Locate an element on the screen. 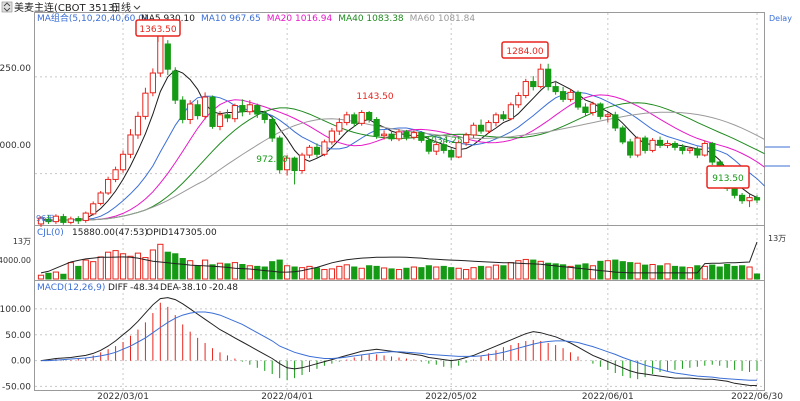 The width and height of the screenshot is (800, 401). date-tick: 2022/03/01 is located at coordinates (123, 396).